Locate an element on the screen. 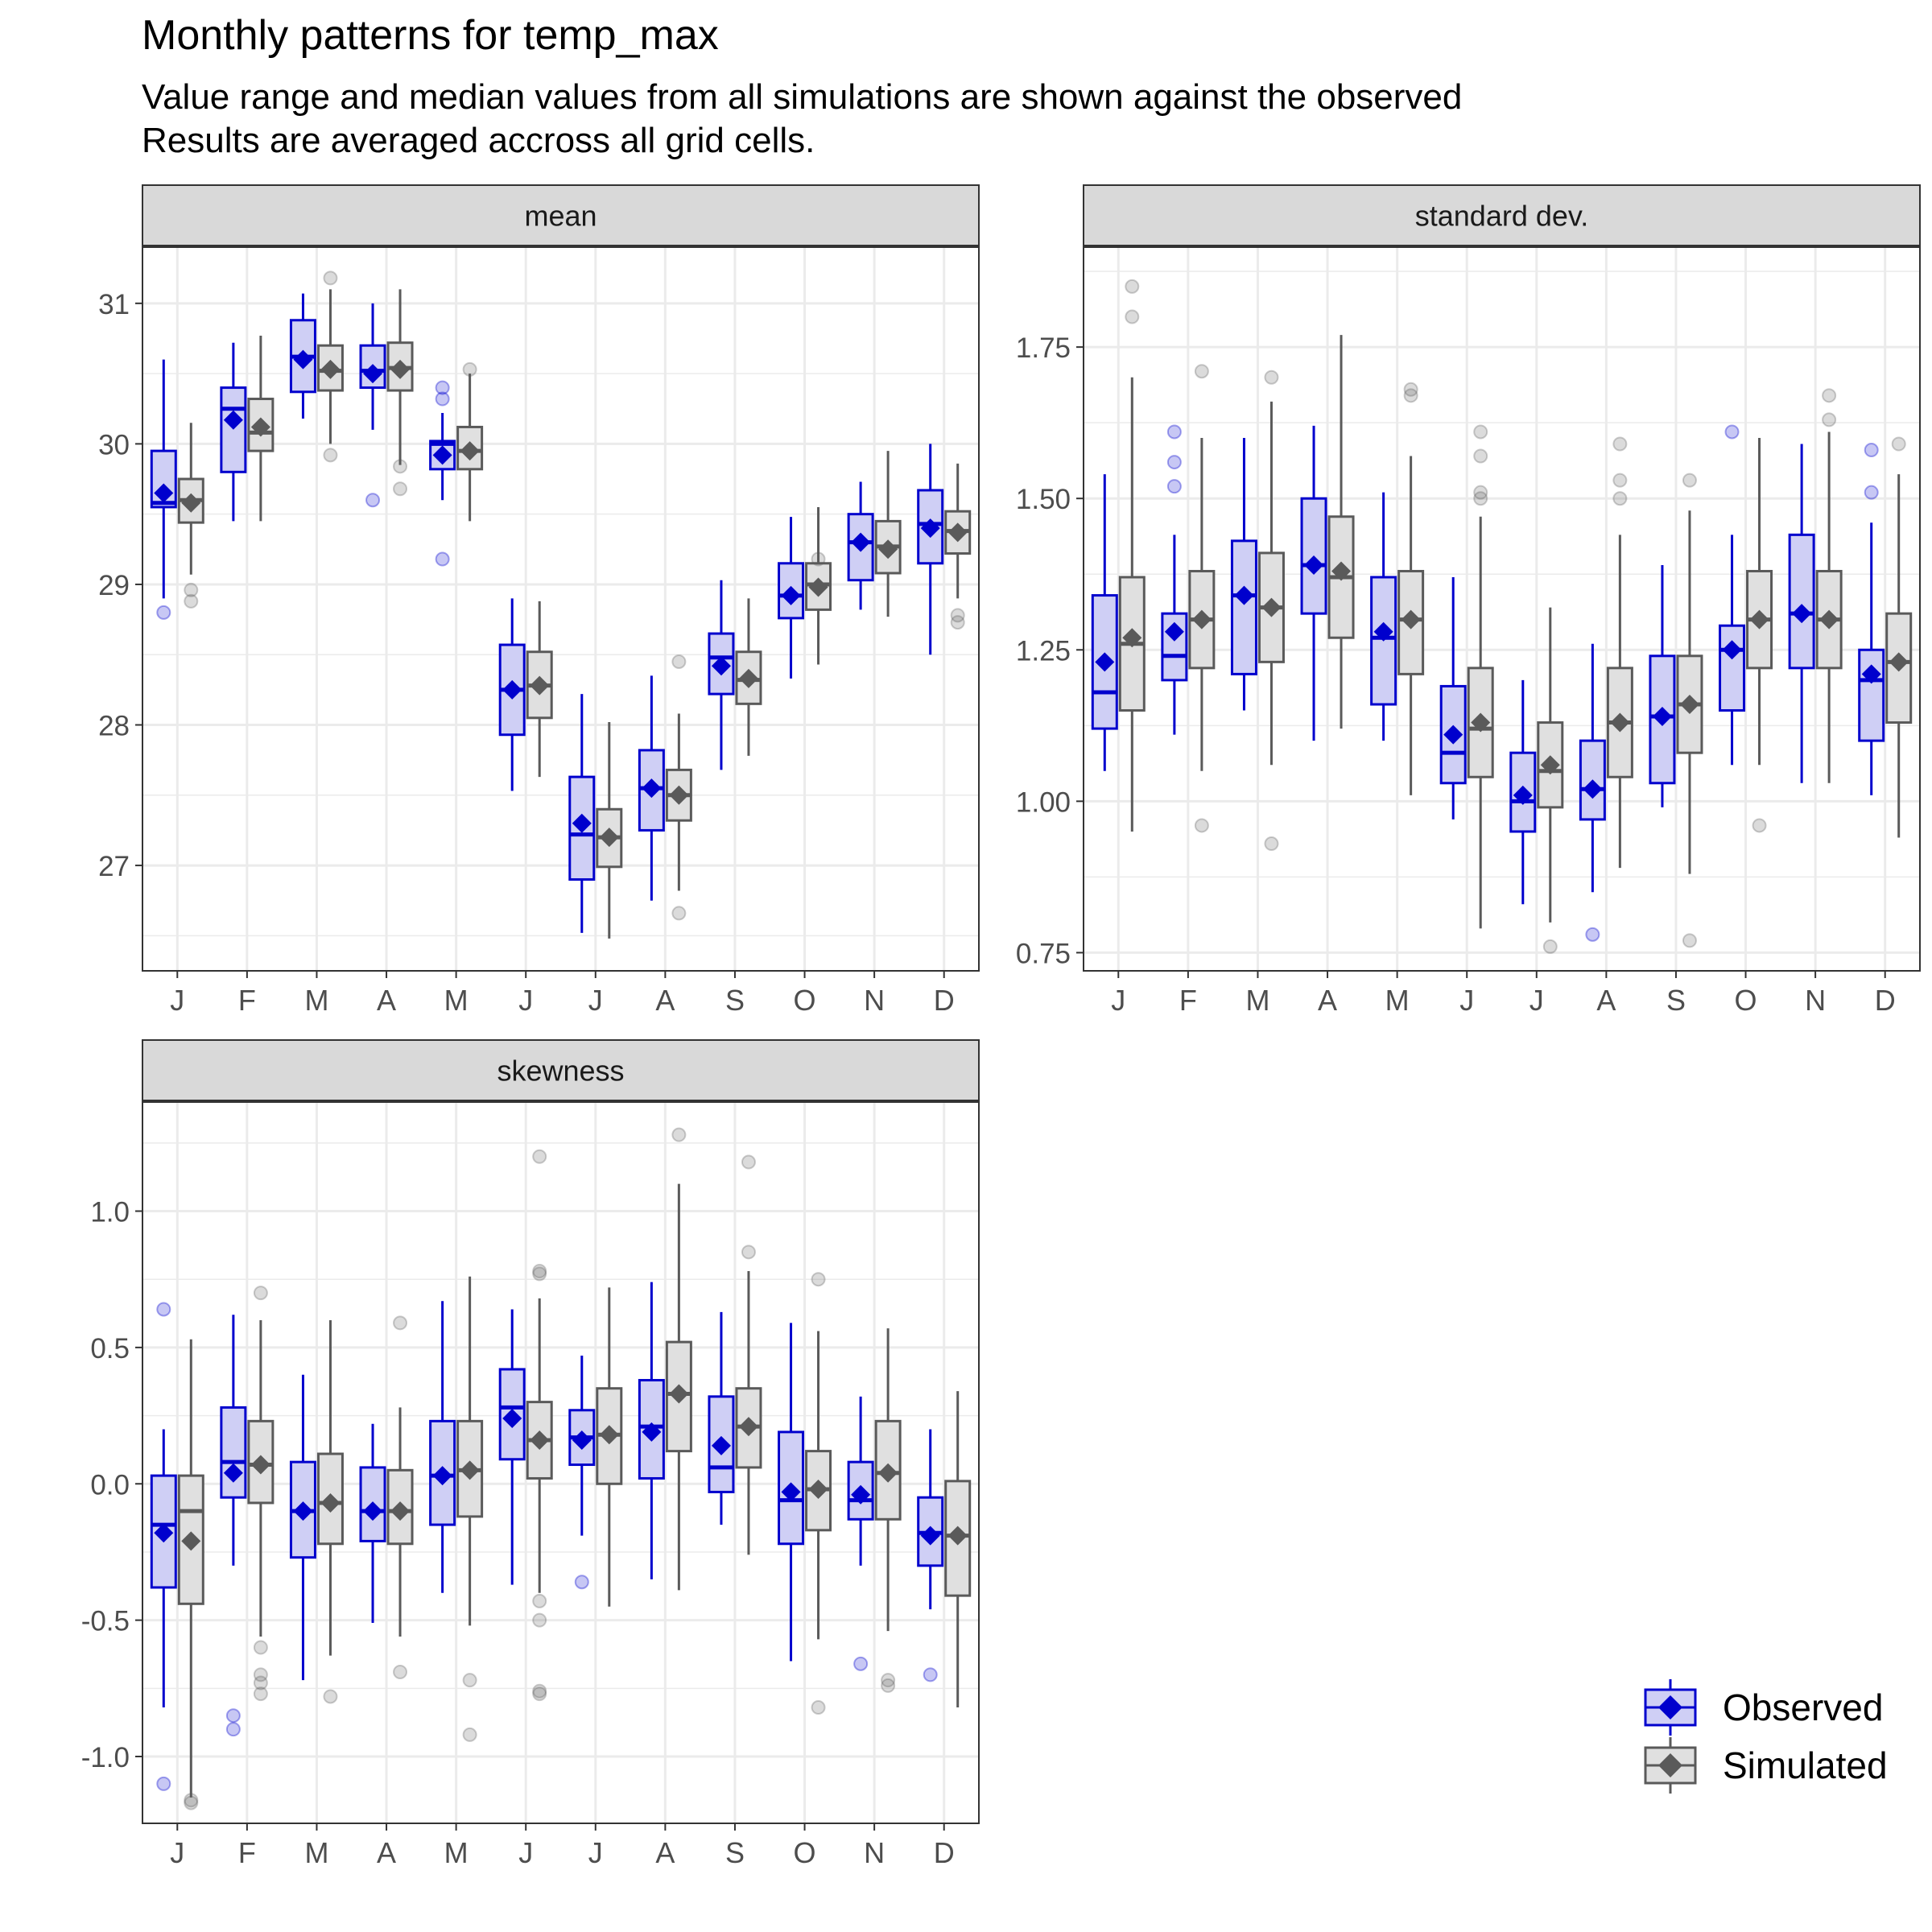 The image size is (1932, 1932). y-tick-label: 27 is located at coordinates (114, 866).